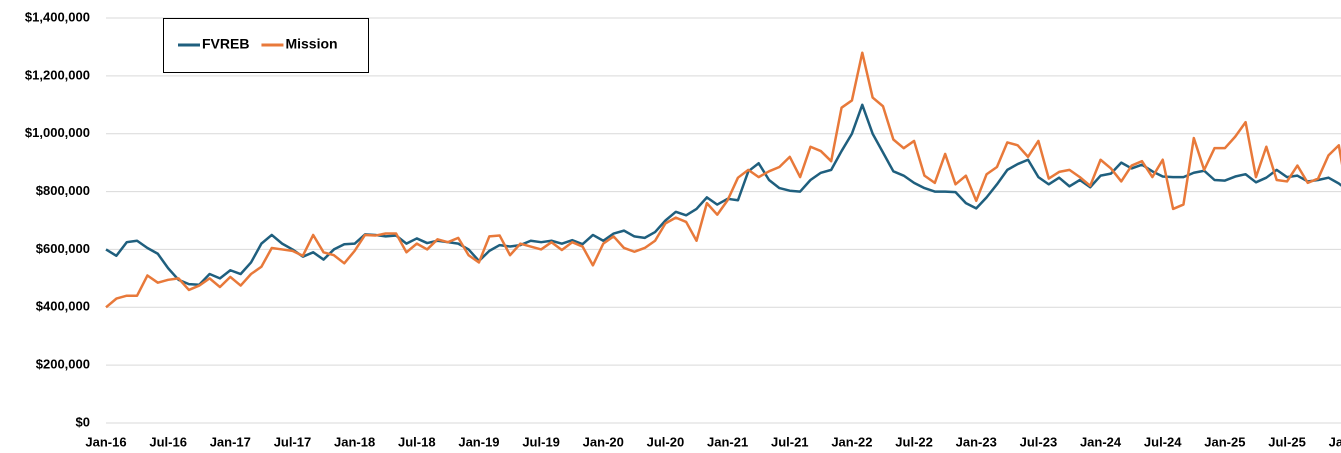 The width and height of the screenshot is (1341, 453). Describe the element at coordinates (790, 441) in the screenshot. I see `x-tick-label: Jul-21` at that location.